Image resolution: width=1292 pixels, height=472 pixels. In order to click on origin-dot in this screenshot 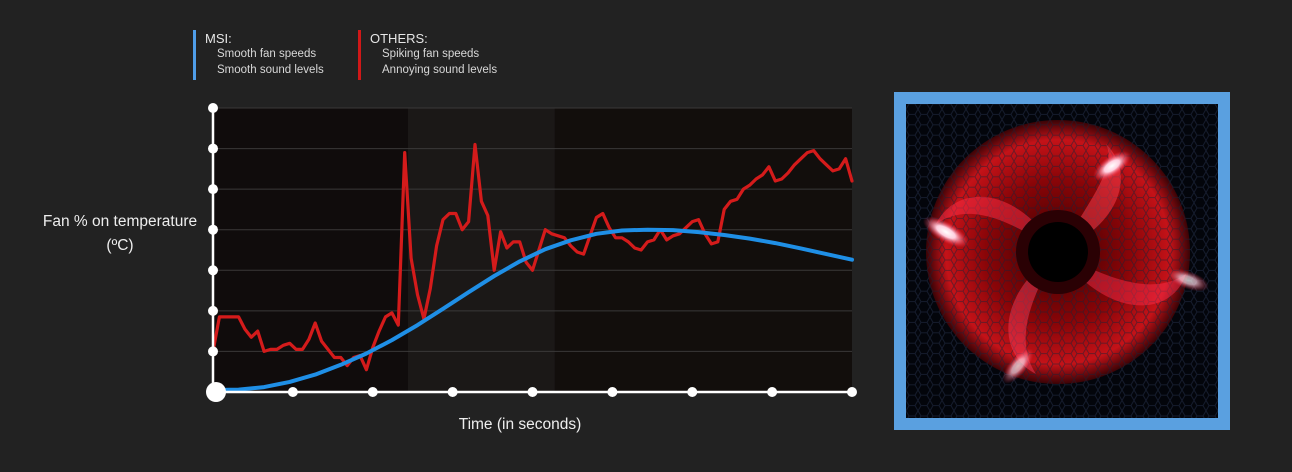, I will do `click(216, 392)`.